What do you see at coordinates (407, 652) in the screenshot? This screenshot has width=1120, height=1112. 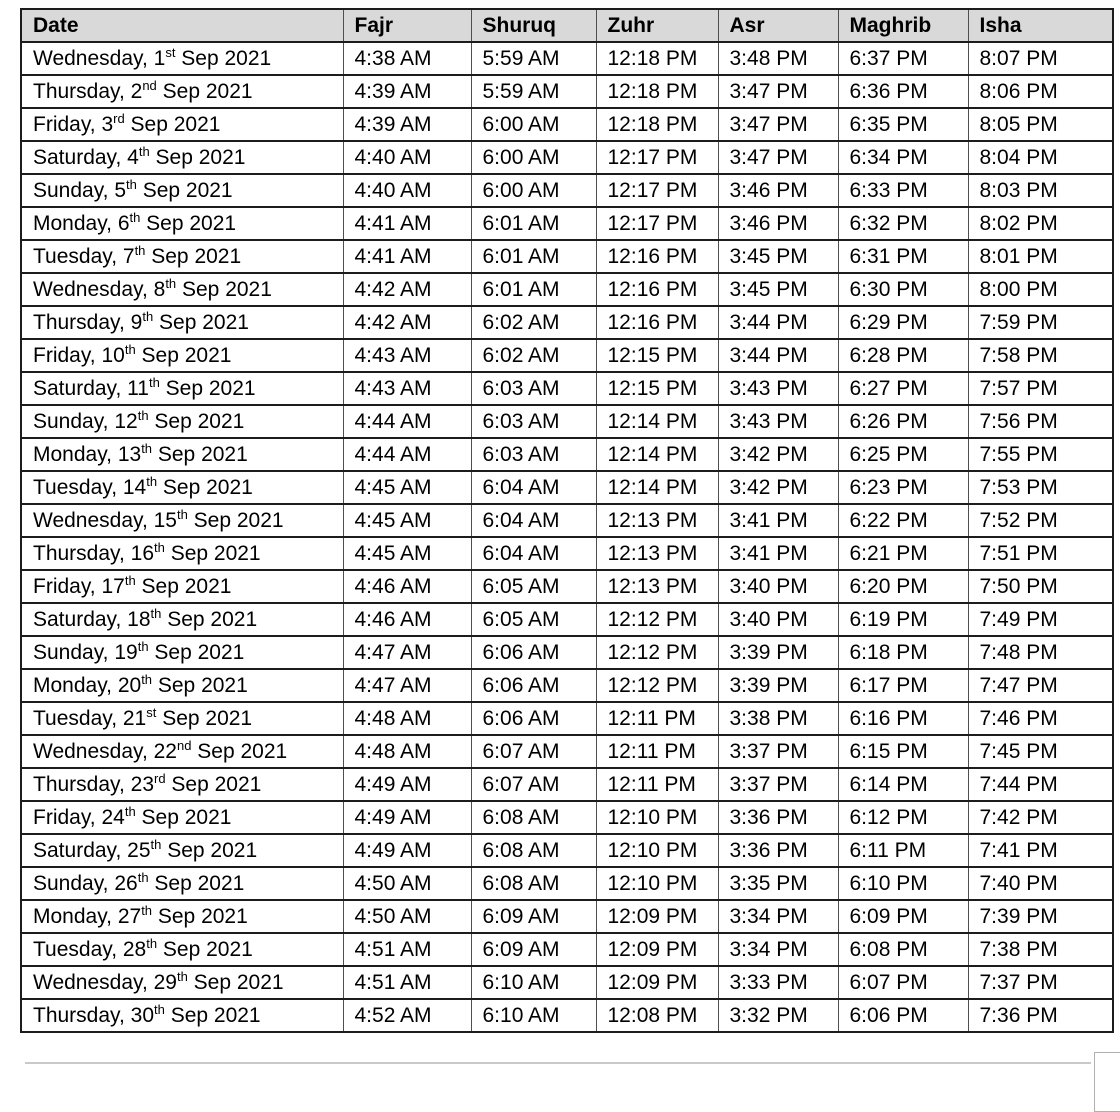 I see `fajr-cell: 4:47 AM` at bounding box center [407, 652].